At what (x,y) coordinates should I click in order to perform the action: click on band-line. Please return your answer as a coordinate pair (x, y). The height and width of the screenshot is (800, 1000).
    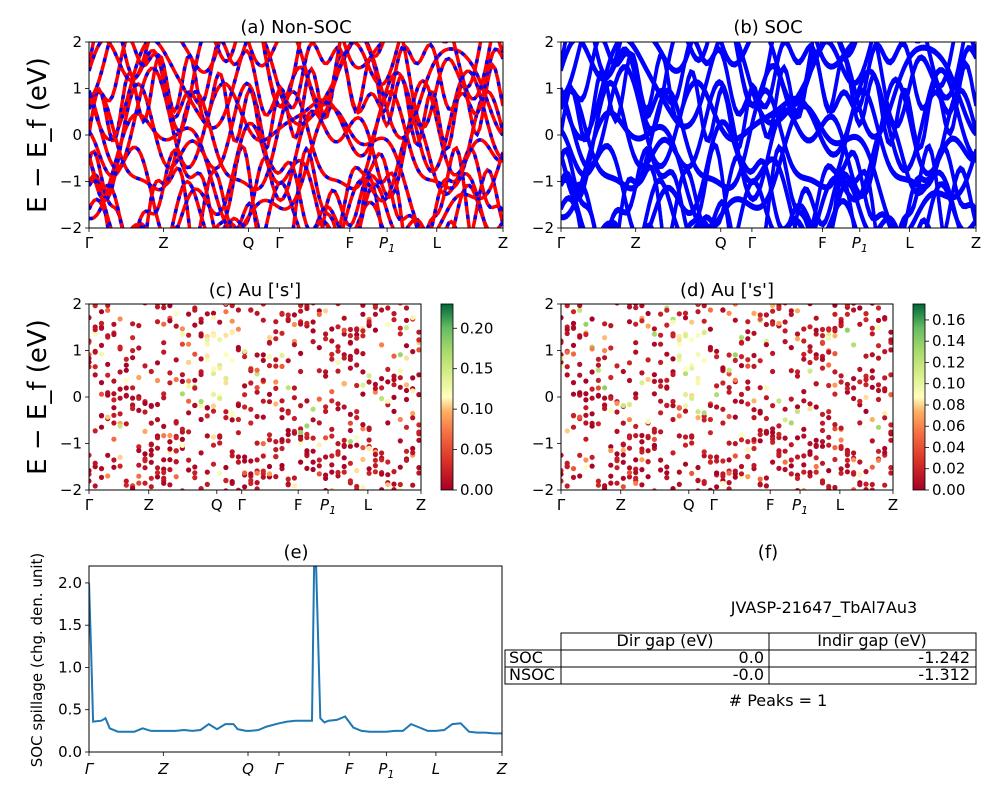
    Looking at the image, I should click on (768, 90).